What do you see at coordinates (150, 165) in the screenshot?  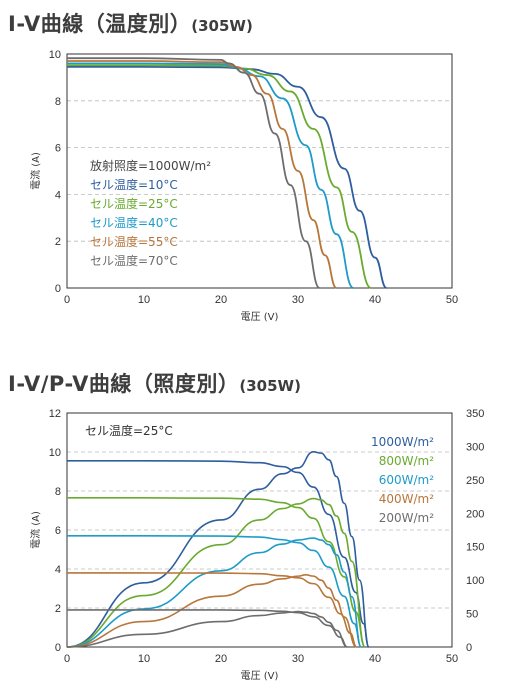 I see `legend-header: 放射照度=1000W/m²` at bounding box center [150, 165].